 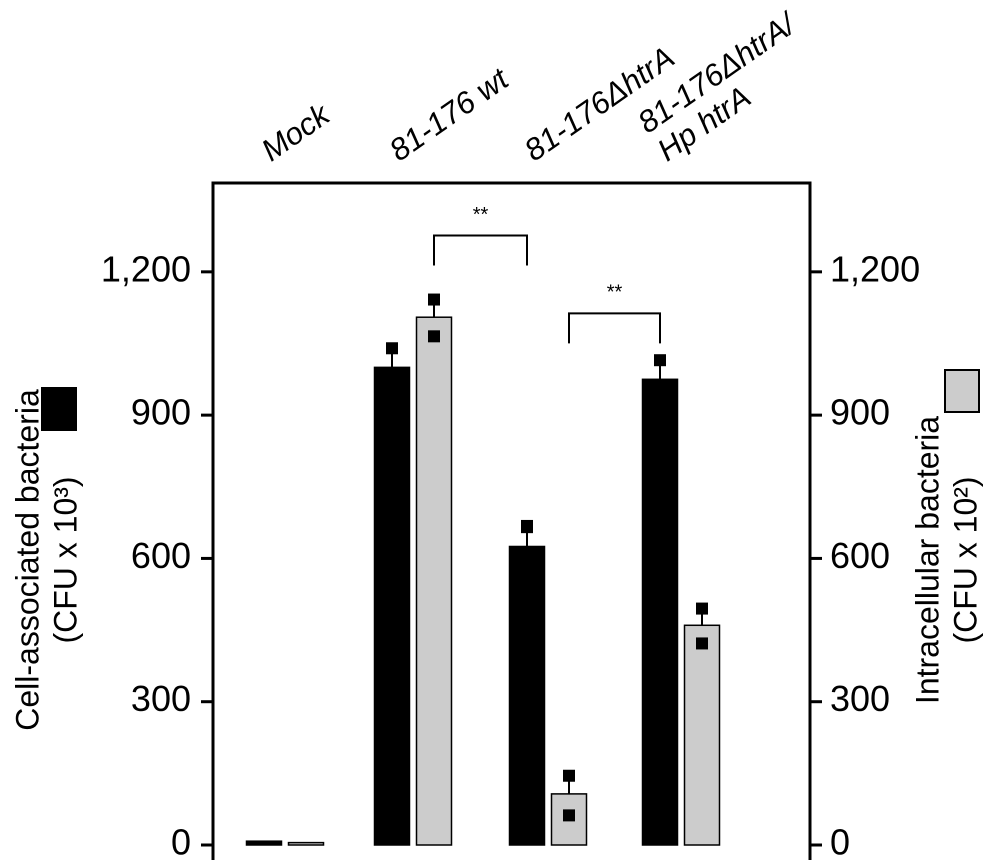 What do you see at coordinates (161, 698) in the screenshot?
I see `y-tick-label: 300` at bounding box center [161, 698].